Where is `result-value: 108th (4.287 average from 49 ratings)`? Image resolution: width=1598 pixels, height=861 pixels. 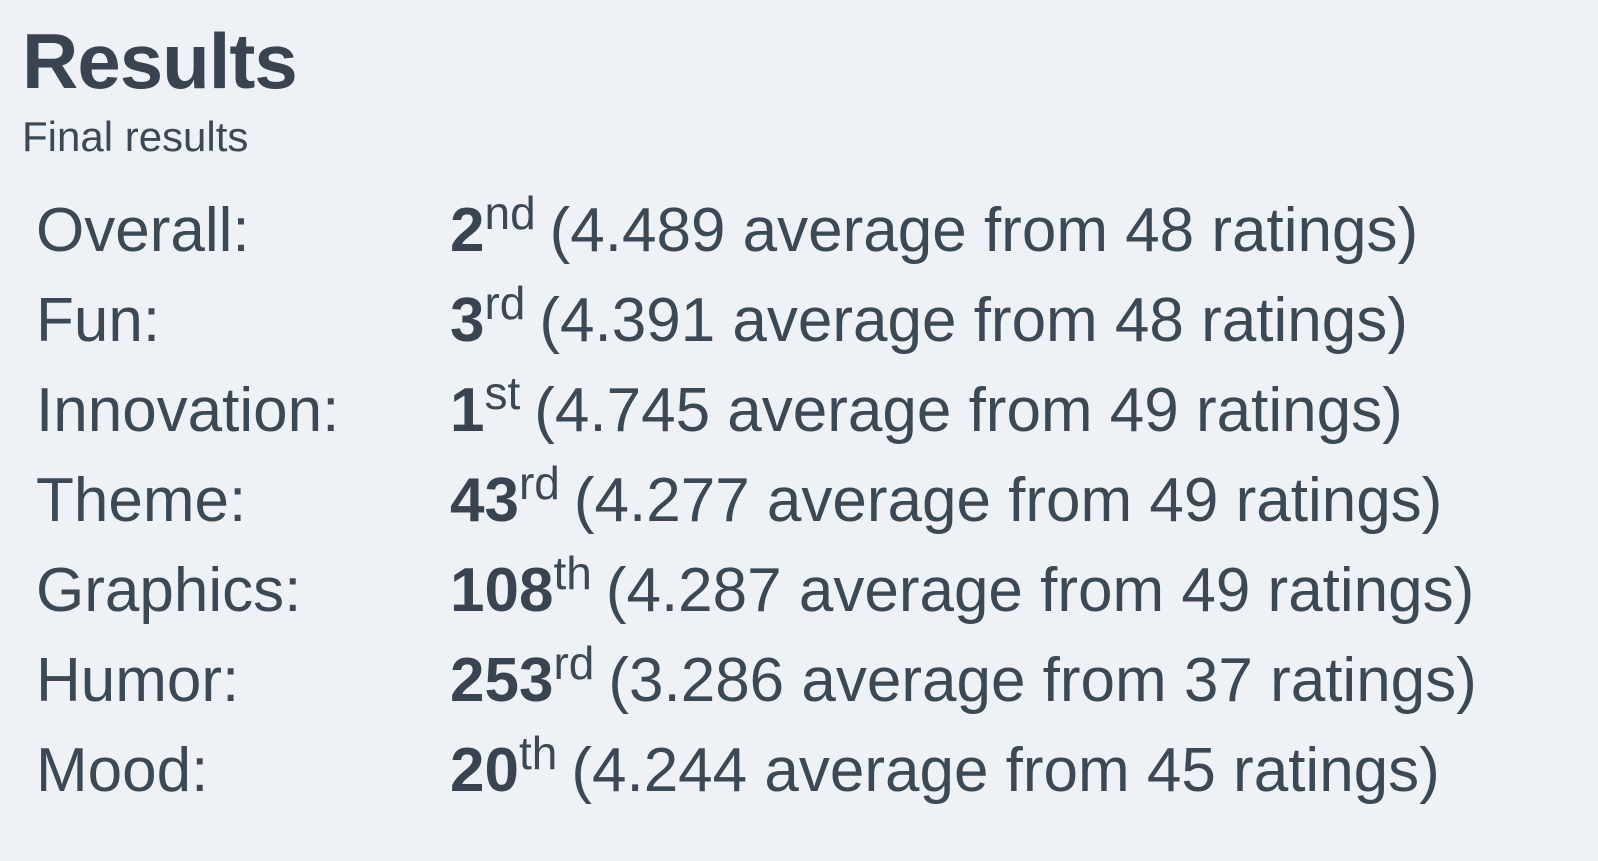 result-value: 108th (4.287 average from 49 ratings) is located at coordinates (962, 591).